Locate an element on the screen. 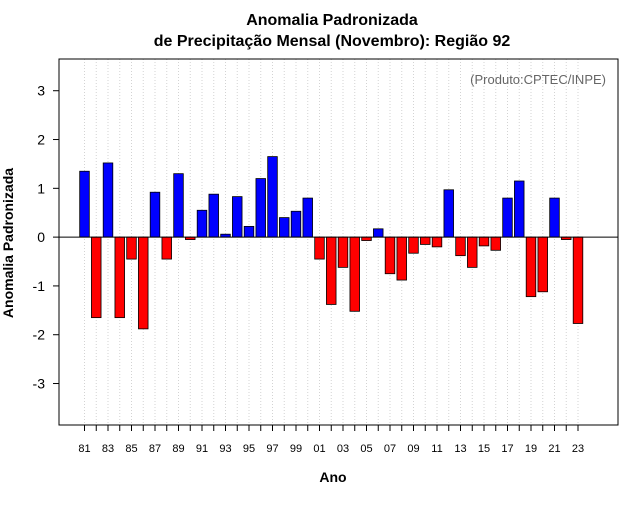  bar-1988 is located at coordinates (166, 248).